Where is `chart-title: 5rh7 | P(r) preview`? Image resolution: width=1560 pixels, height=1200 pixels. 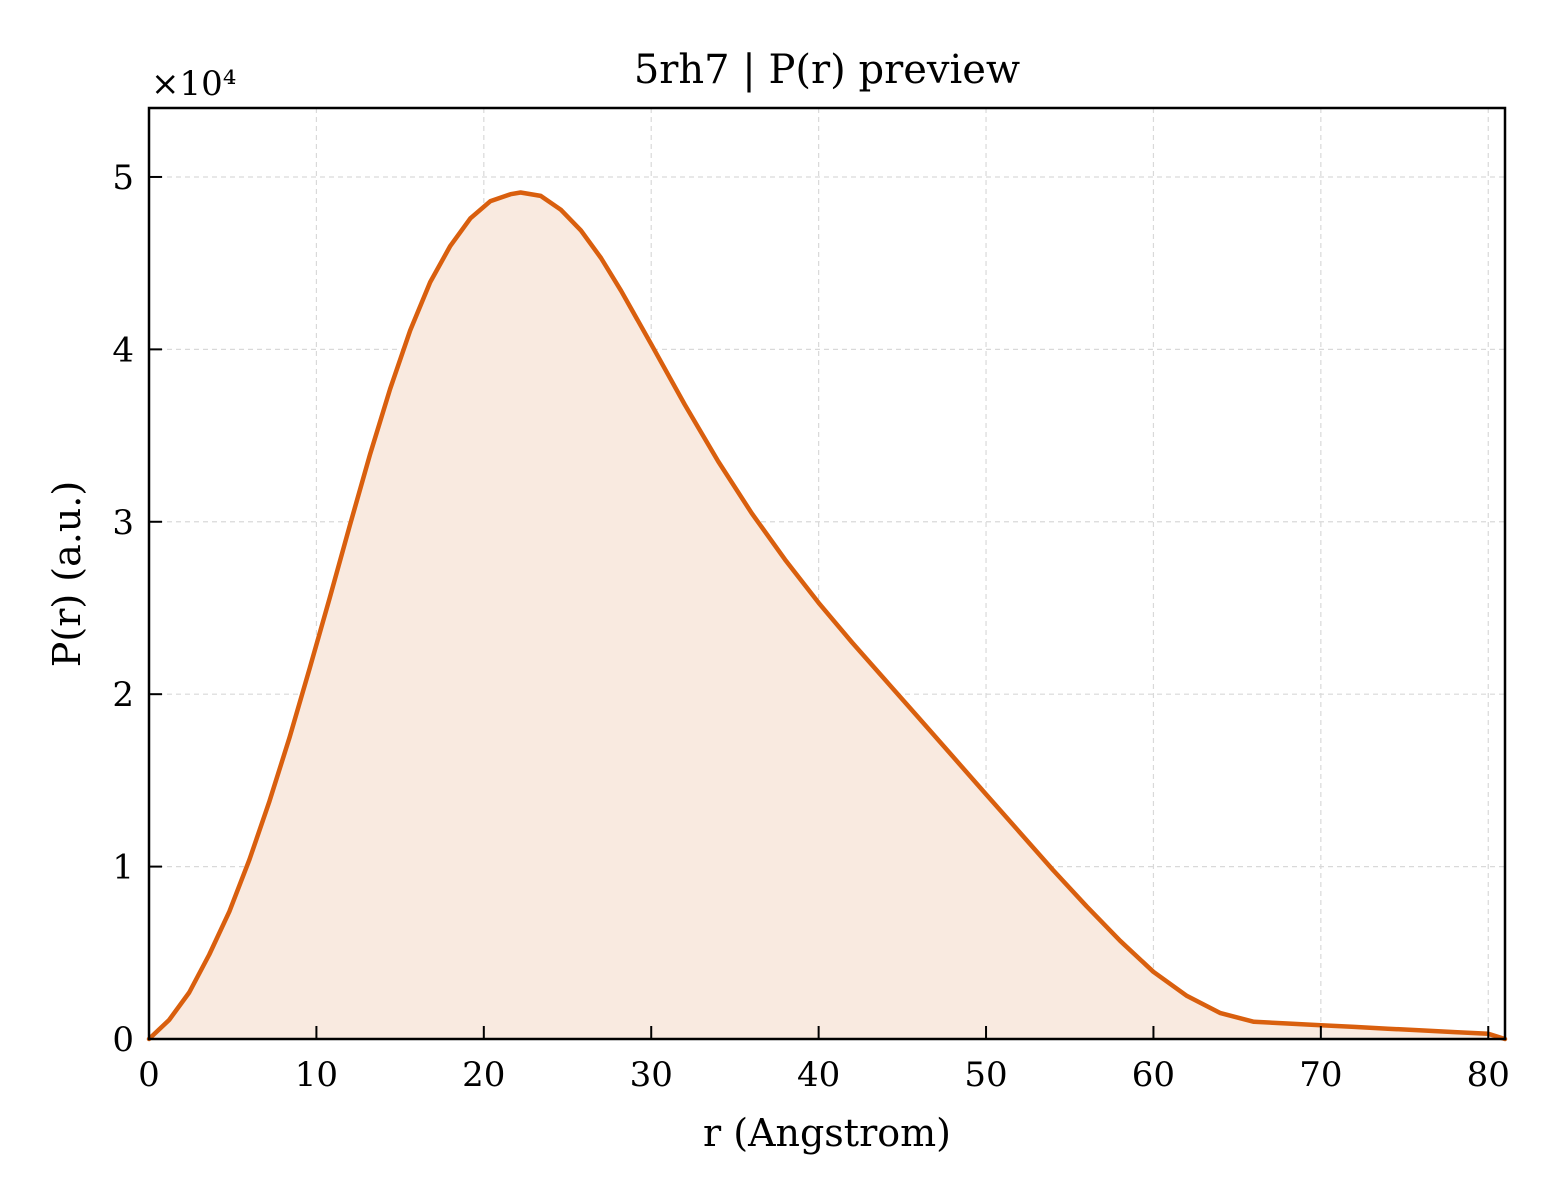 chart-title: 5rh7 | P(r) preview is located at coordinates (827, 70).